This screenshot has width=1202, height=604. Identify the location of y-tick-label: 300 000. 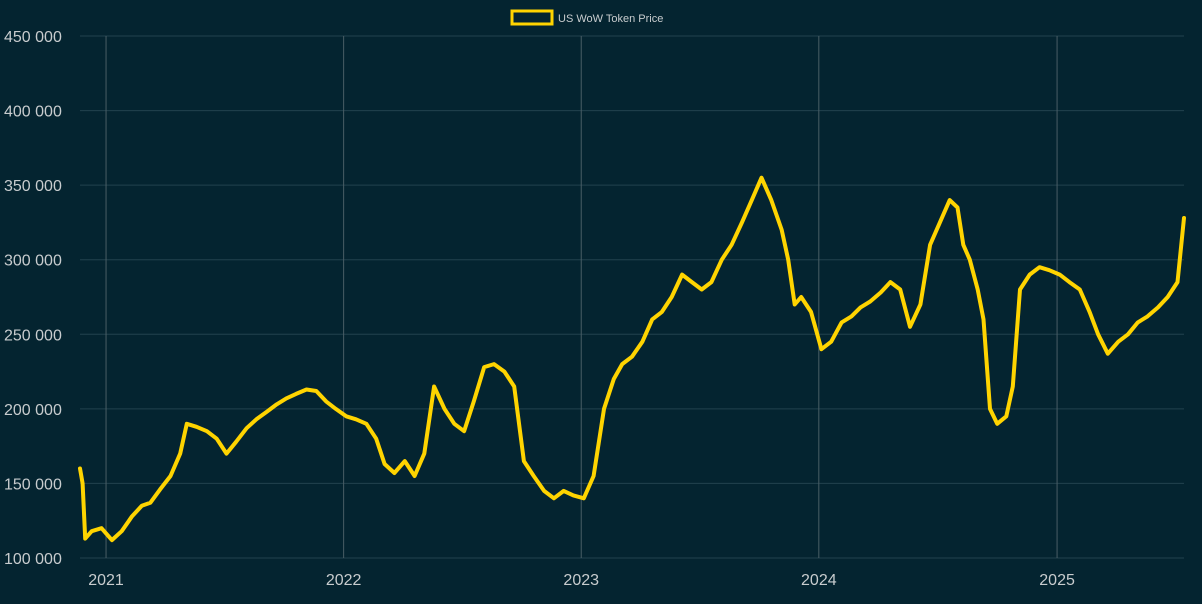
(33, 261).